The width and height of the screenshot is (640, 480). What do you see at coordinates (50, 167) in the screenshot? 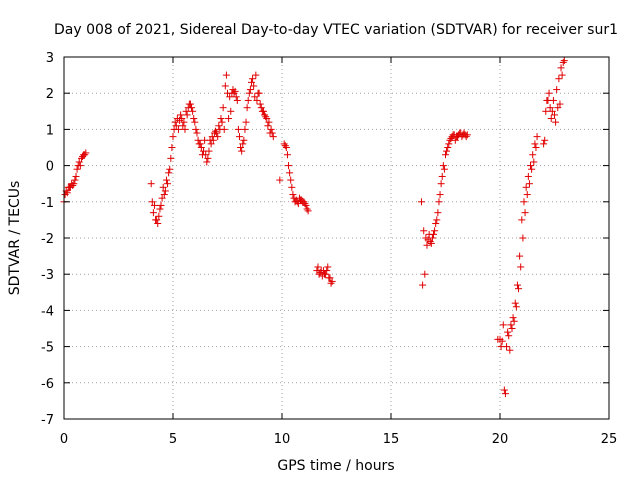
I see `y-tick-label: 0` at bounding box center [50, 167].